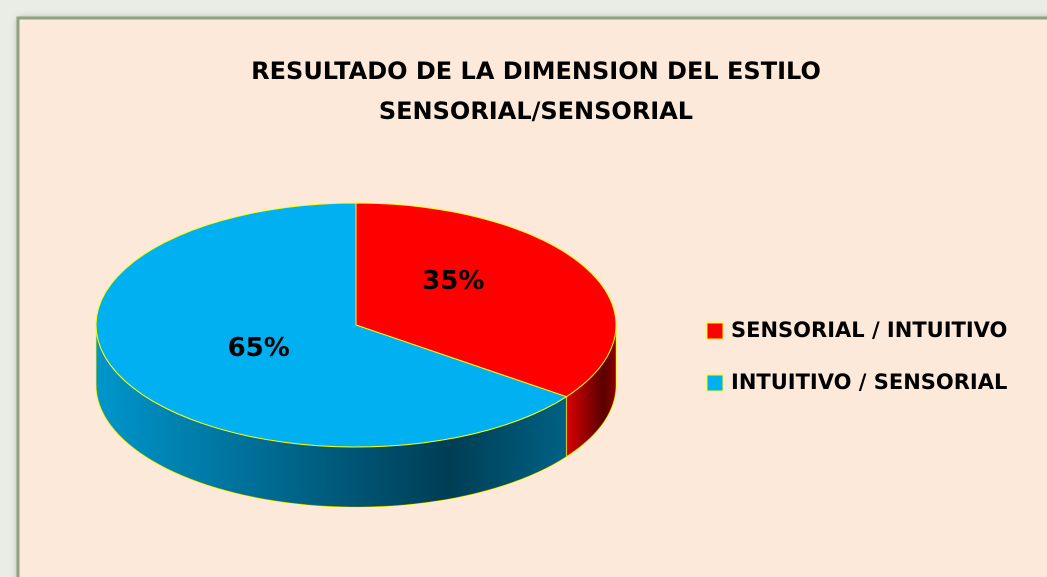  Describe the element at coordinates (869, 382) in the screenshot. I see `legend-label: INTUITIVO / SENSORIAL` at that location.